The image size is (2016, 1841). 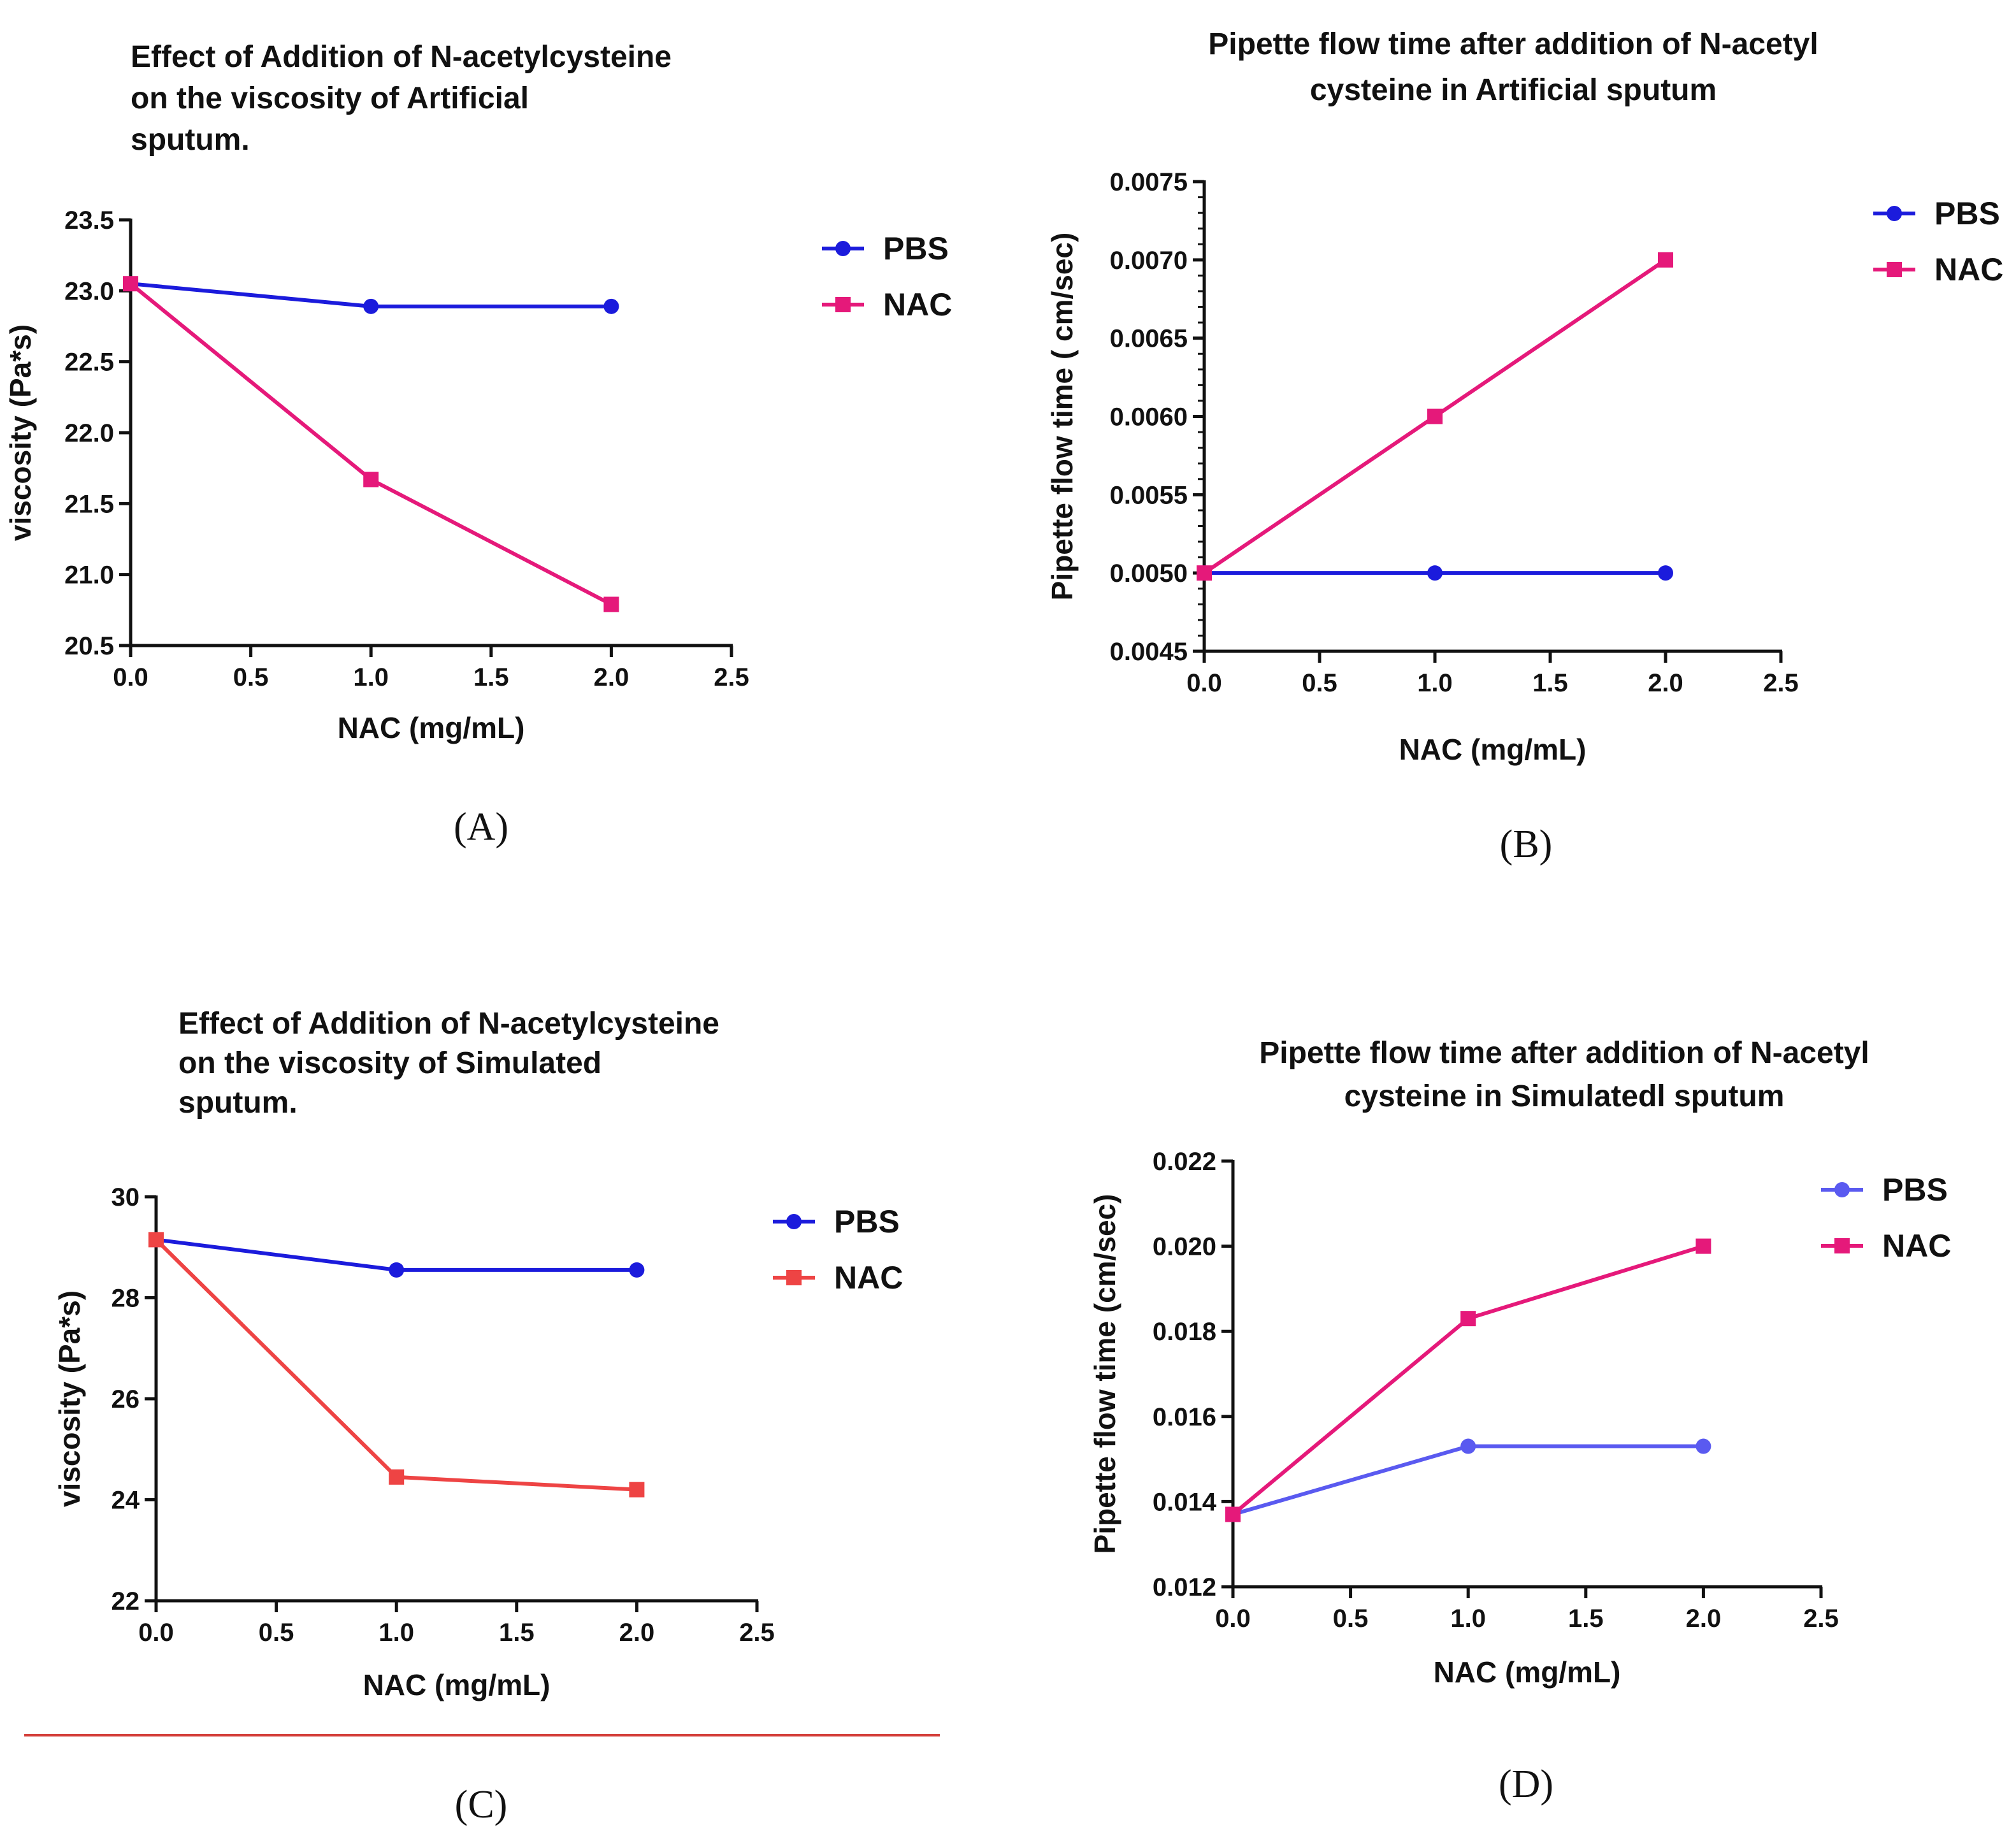 I want to click on y-axis-title: viscosity (Pa*s), so click(x=69, y=1399).